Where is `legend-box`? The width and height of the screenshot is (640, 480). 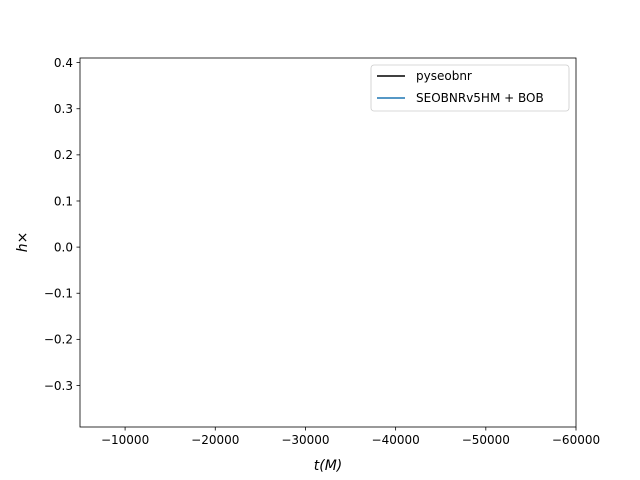
legend-box is located at coordinates (470, 88).